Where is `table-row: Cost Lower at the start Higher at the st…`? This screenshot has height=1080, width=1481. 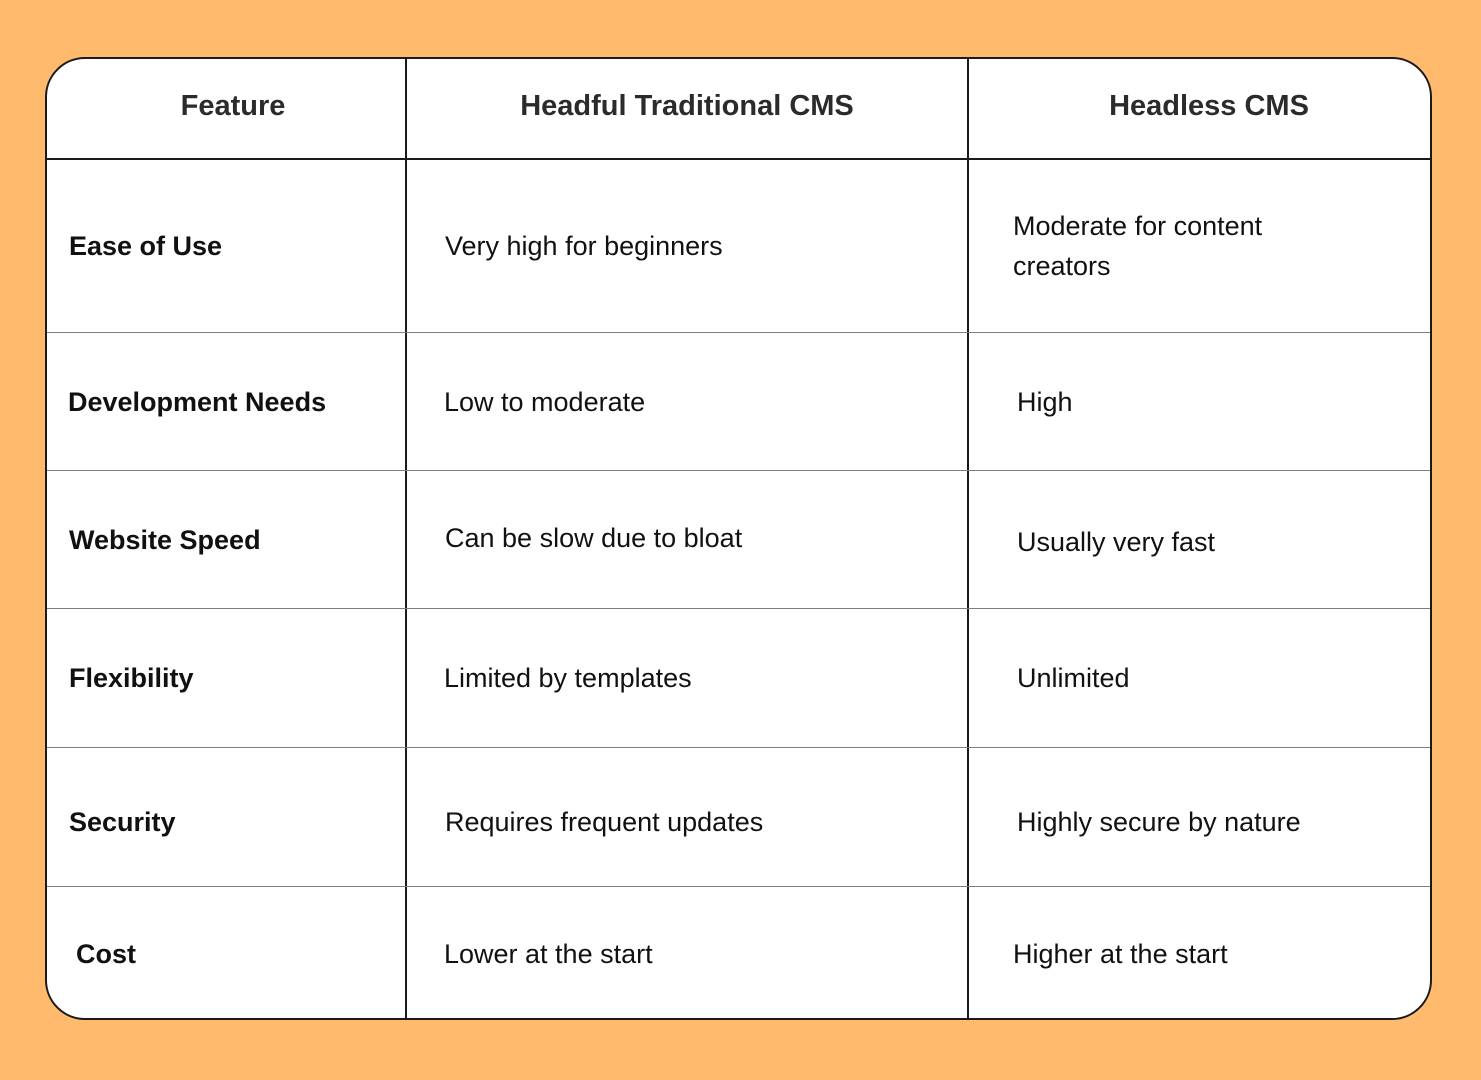
table-row: Cost Lower at the start Higher at the st… is located at coordinates (738, 952).